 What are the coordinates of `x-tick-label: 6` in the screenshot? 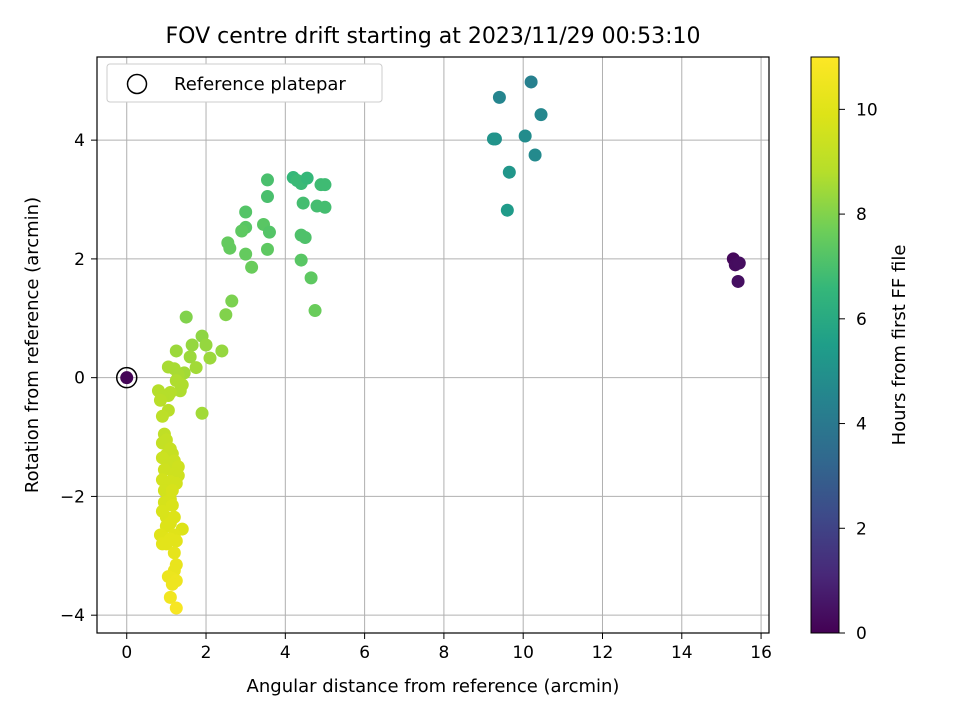 It's located at (364, 653).